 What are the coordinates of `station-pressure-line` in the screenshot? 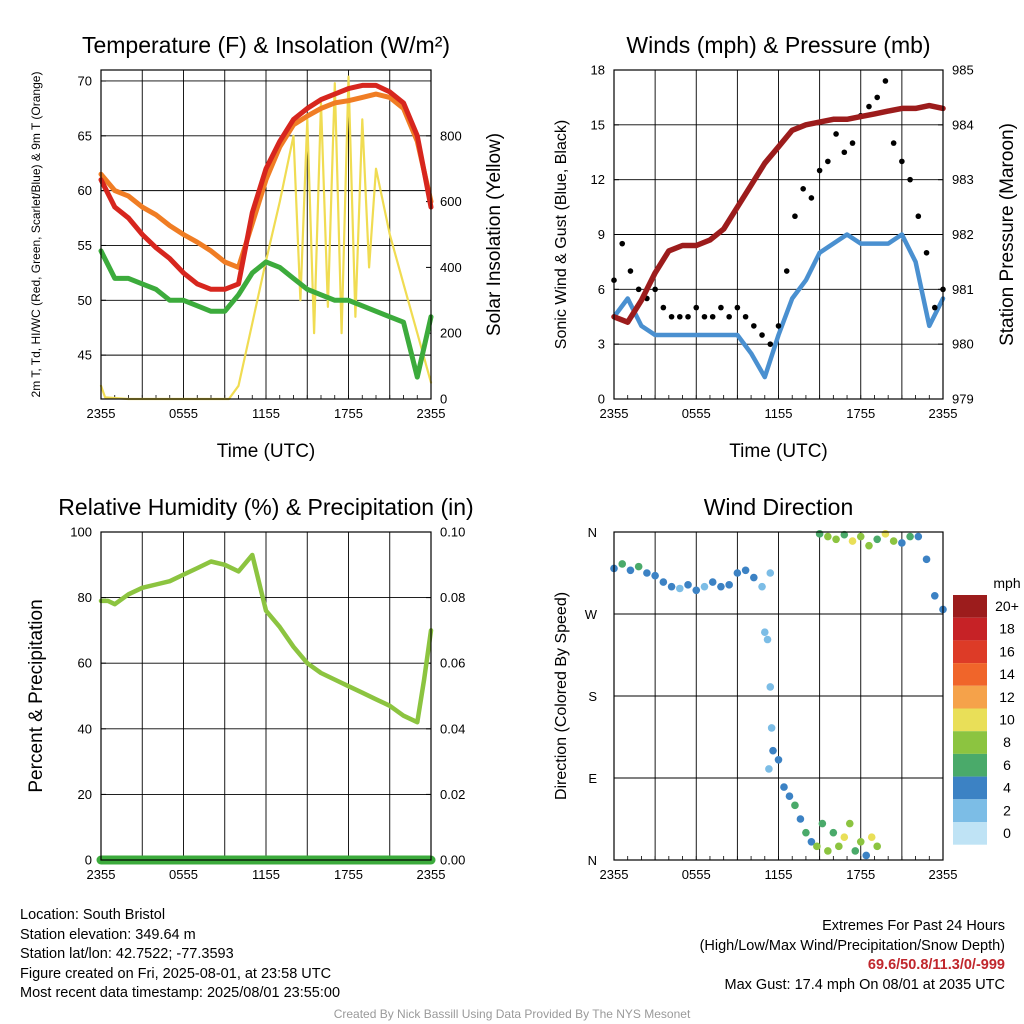 It's located at (778, 213).